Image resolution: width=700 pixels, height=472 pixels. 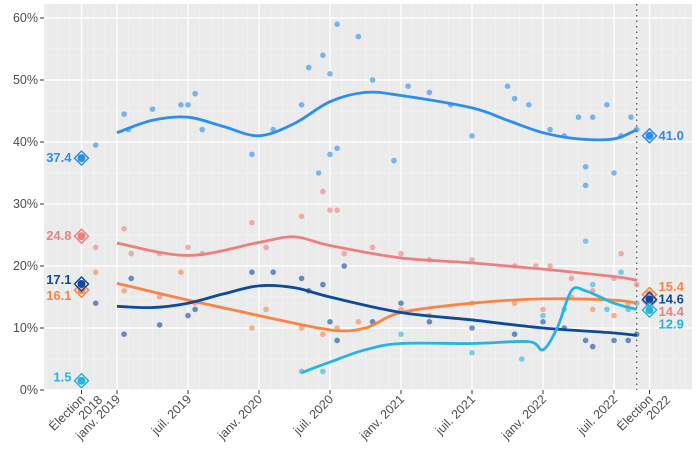 I want to click on x-tick-label-group: janv. 2020, so click(x=239, y=417).